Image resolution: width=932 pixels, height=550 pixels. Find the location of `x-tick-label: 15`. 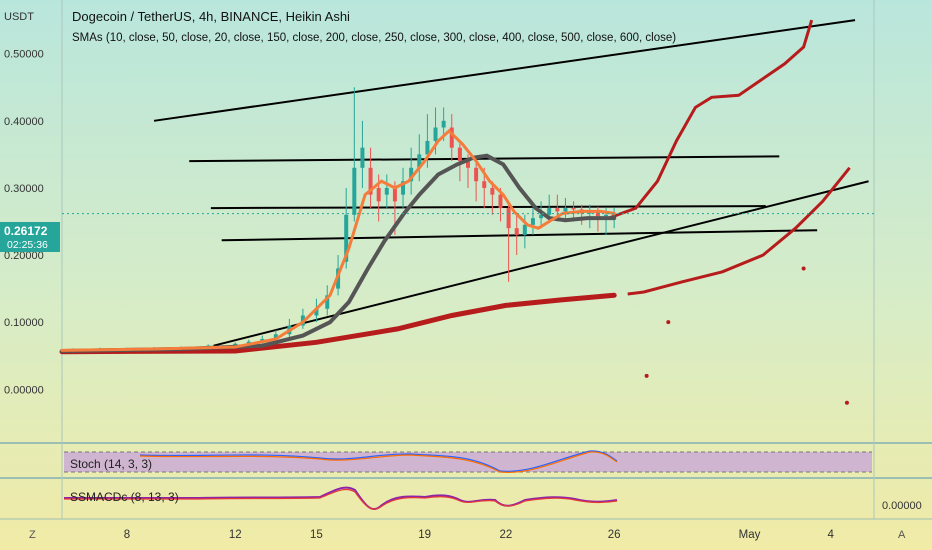

x-tick-label: 15 is located at coordinates (316, 535).